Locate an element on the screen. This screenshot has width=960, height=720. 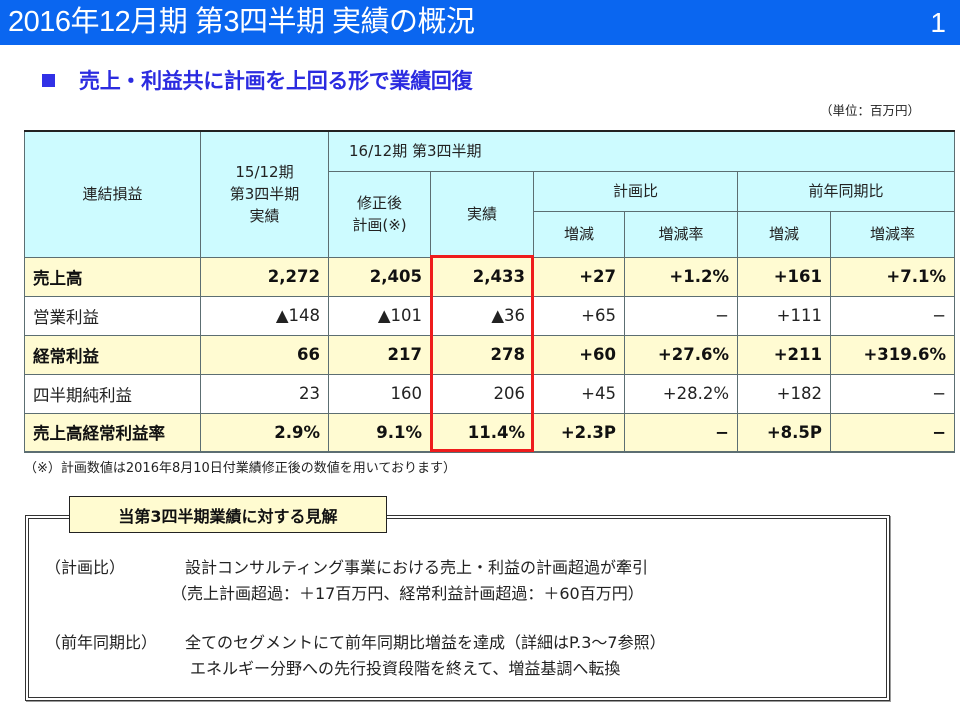
assessment-line: エネルギー分野への先行投資段階を終えて、増益基調へ転換 is located at coordinates (405, 667).